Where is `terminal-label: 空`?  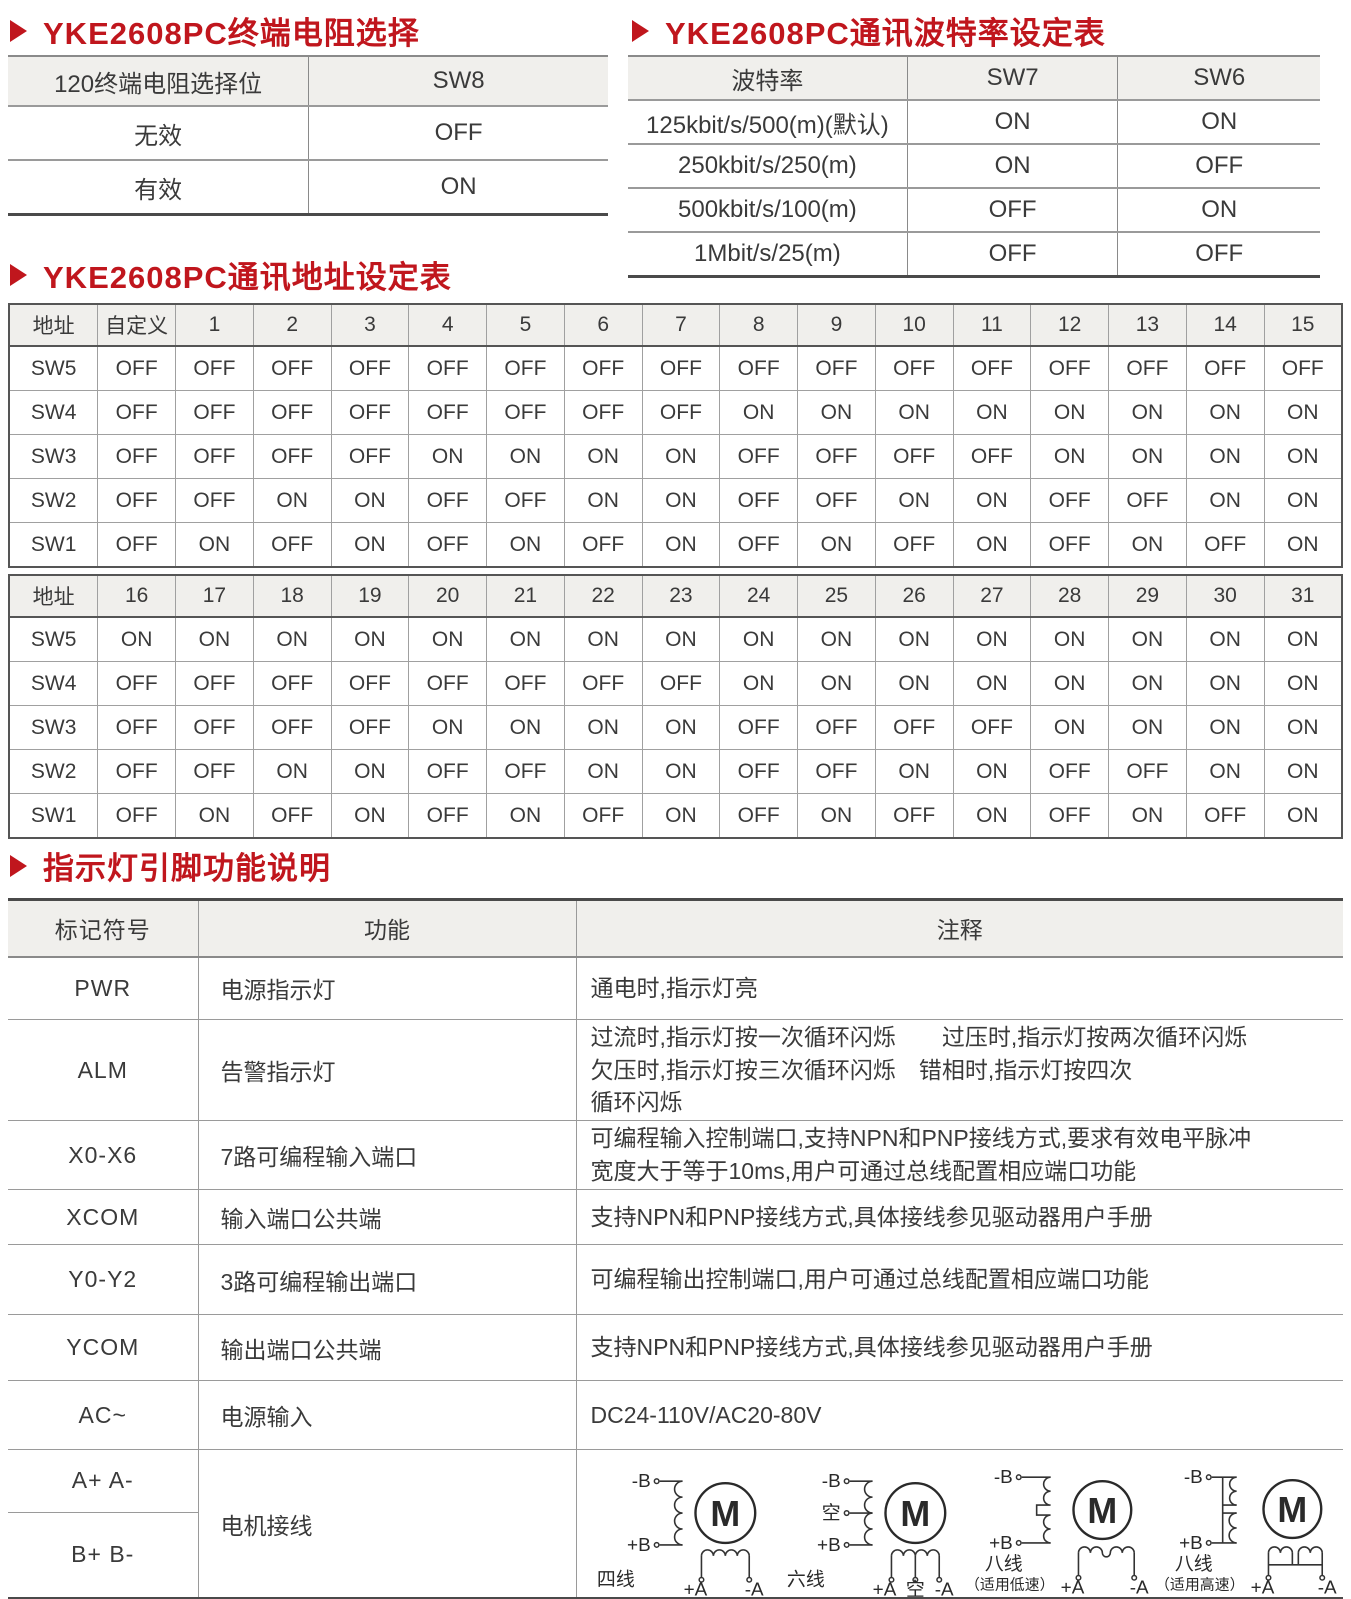
terminal-label: 空 is located at coordinates (915, 1588).